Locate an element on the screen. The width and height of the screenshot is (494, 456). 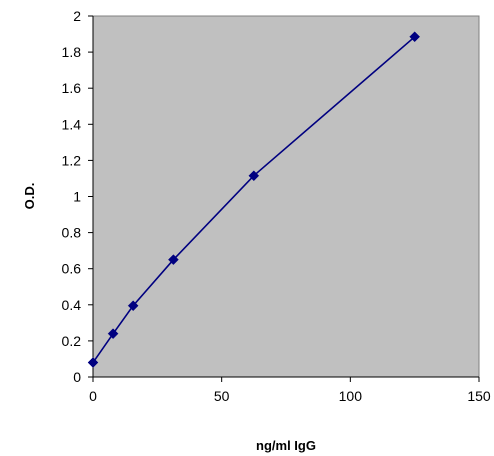
x-tick-label: 0 is located at coordinates (93, 396).